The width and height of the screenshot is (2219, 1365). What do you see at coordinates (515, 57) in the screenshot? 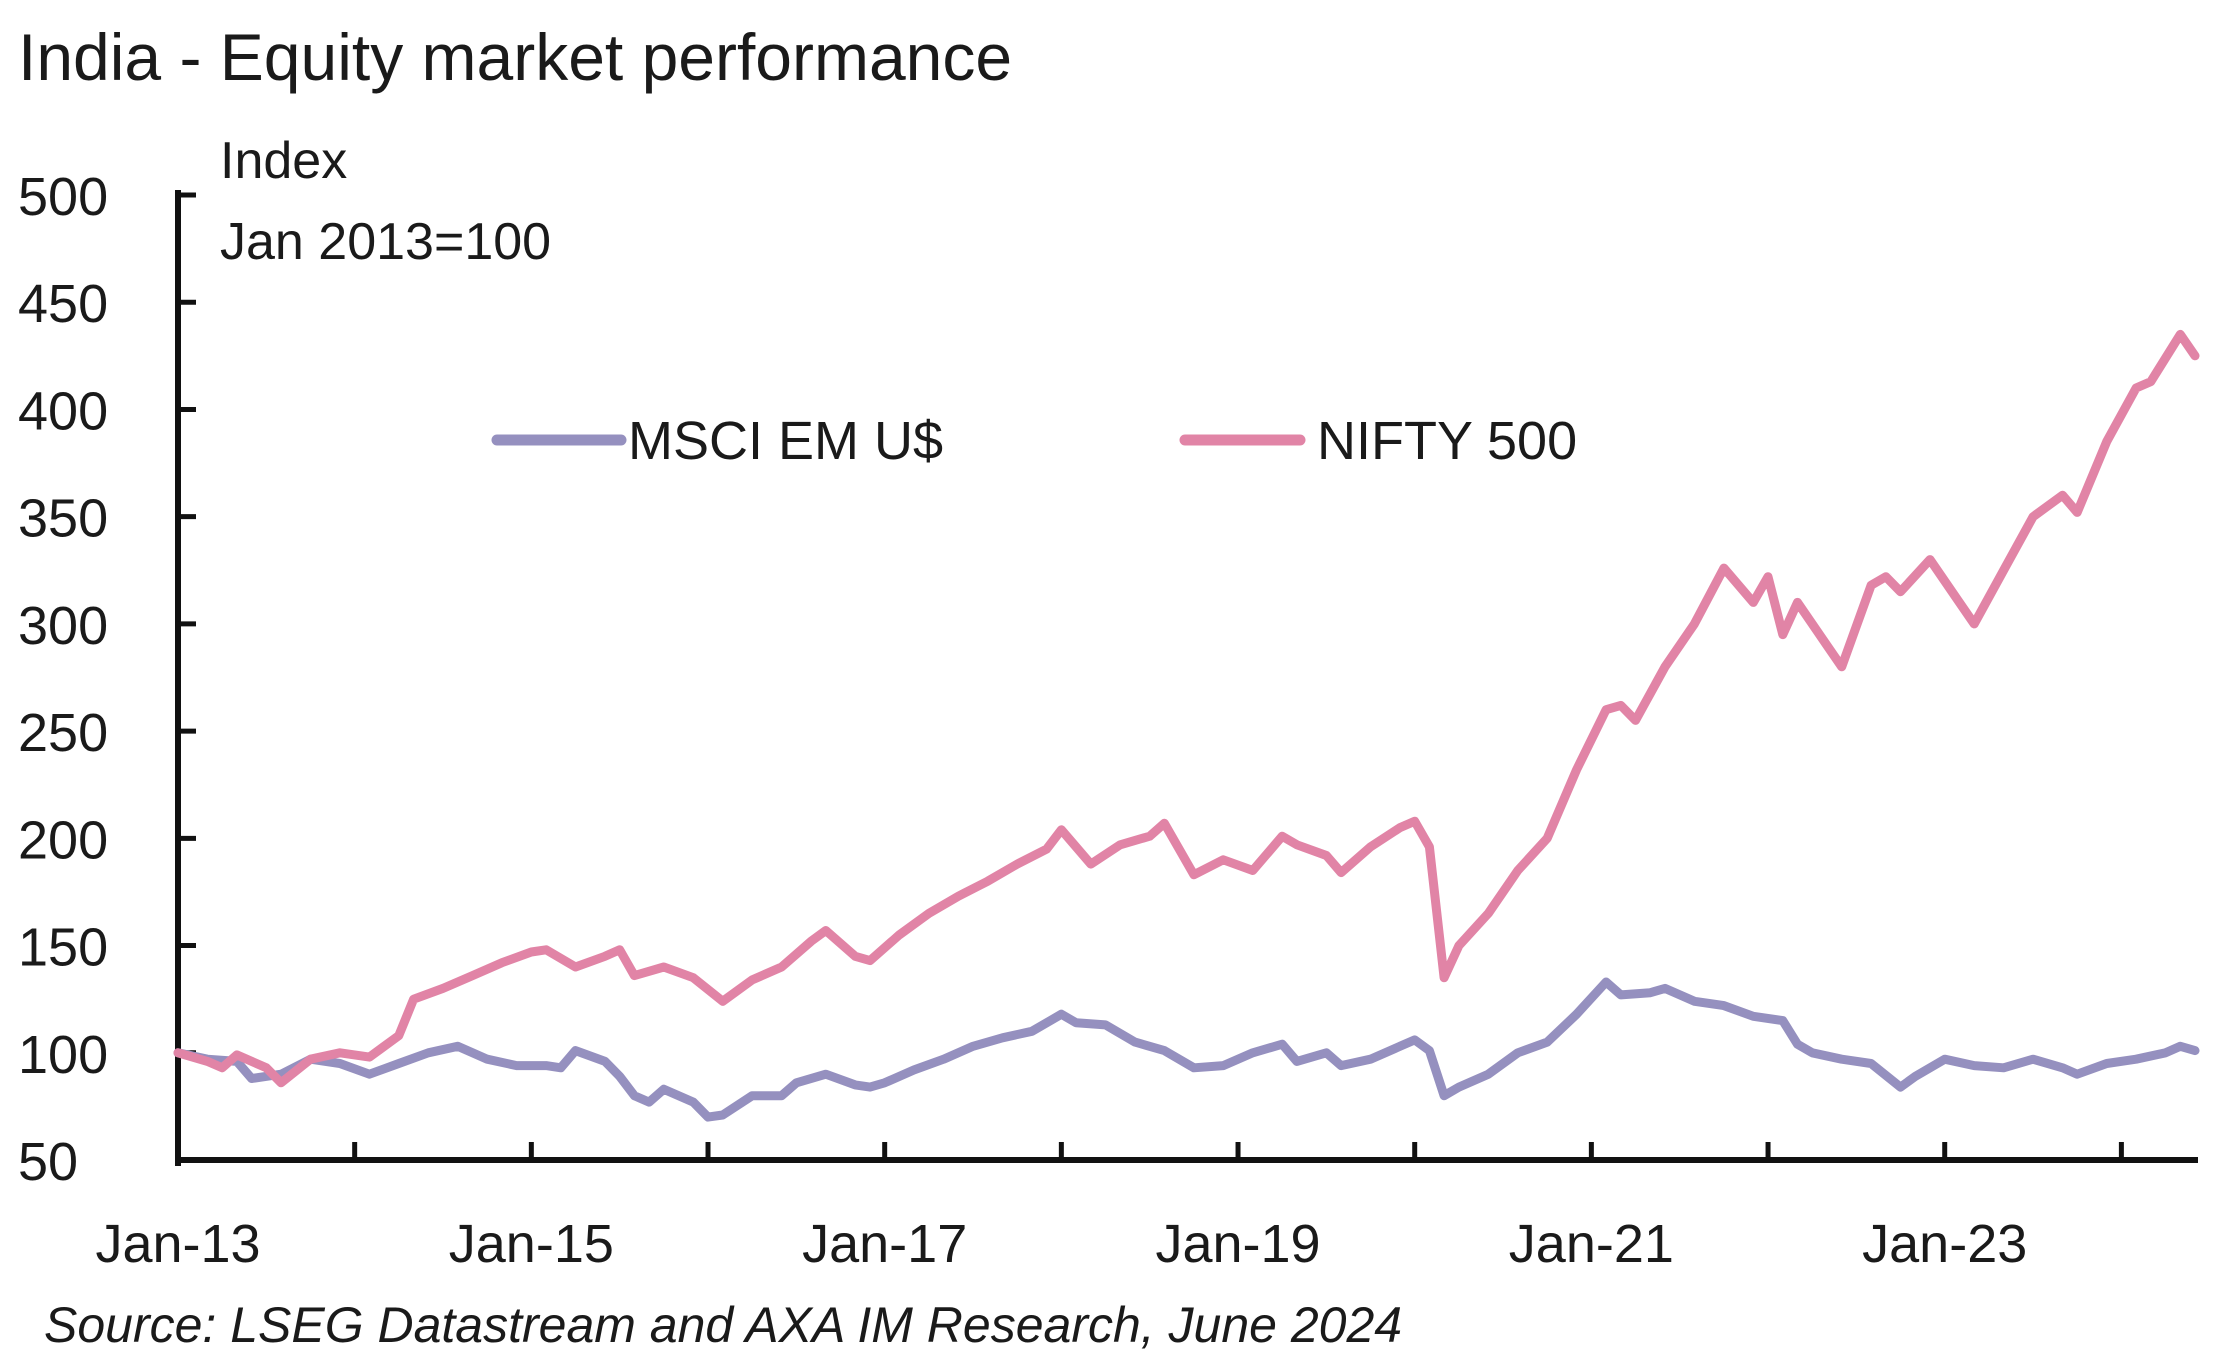
I see `chart-title: India - Equity market performance` at bounding box center [515, 57].